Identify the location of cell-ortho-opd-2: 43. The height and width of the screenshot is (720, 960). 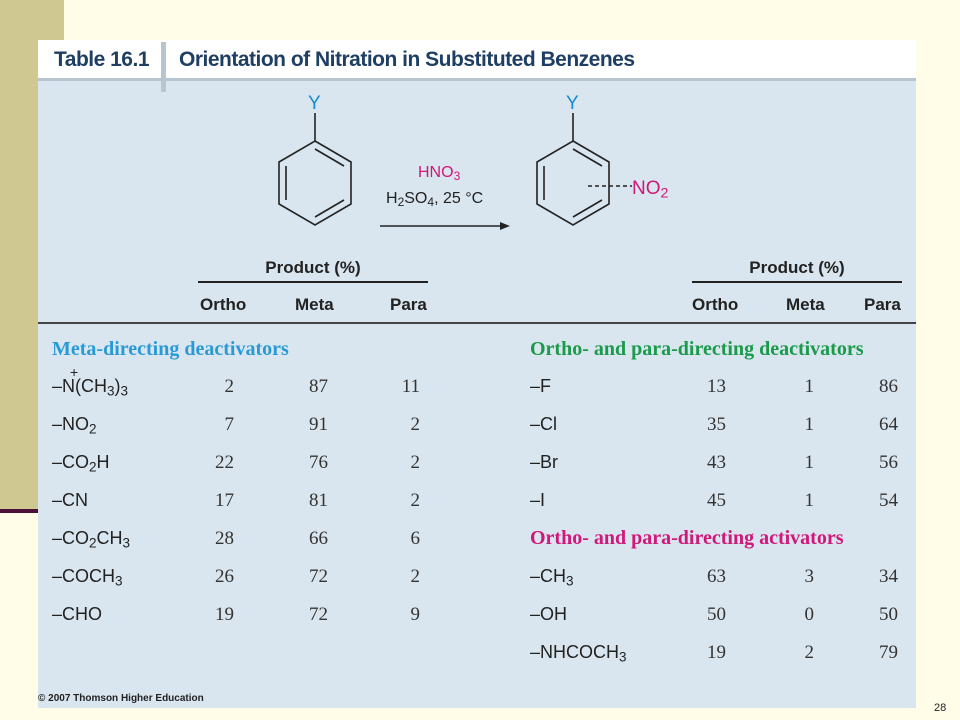
(716, 462).